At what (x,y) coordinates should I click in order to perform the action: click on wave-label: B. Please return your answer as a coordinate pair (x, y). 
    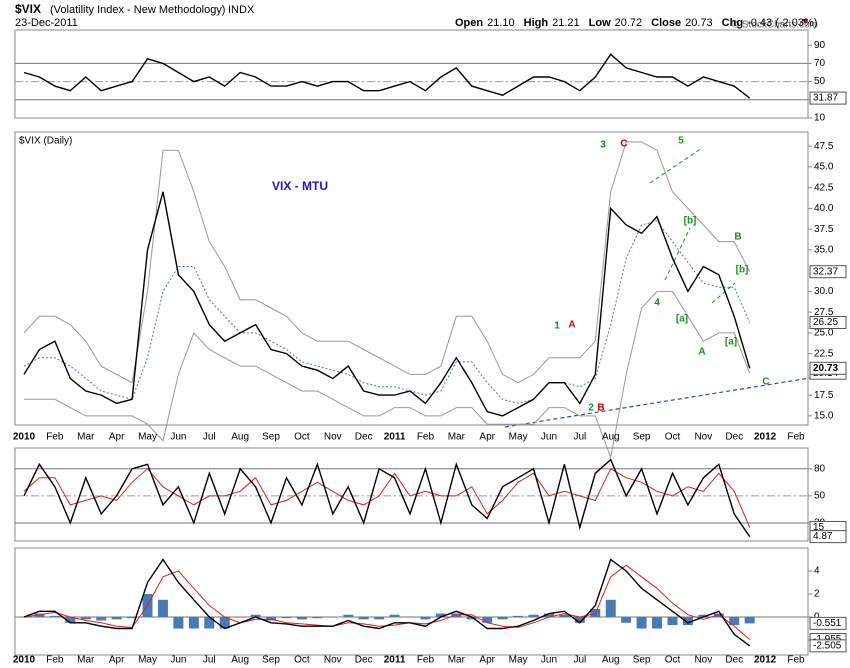
    Looking at the image, I should click on (600, 408).